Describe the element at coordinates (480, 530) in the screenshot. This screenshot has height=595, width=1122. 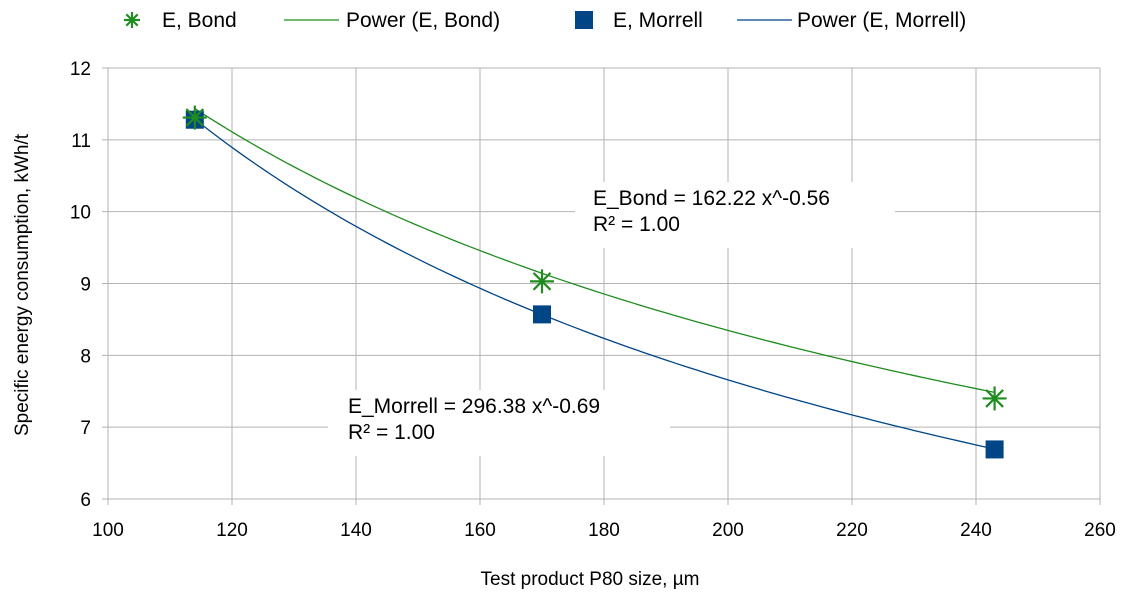
I see `x-tick-label: 160` at that location.